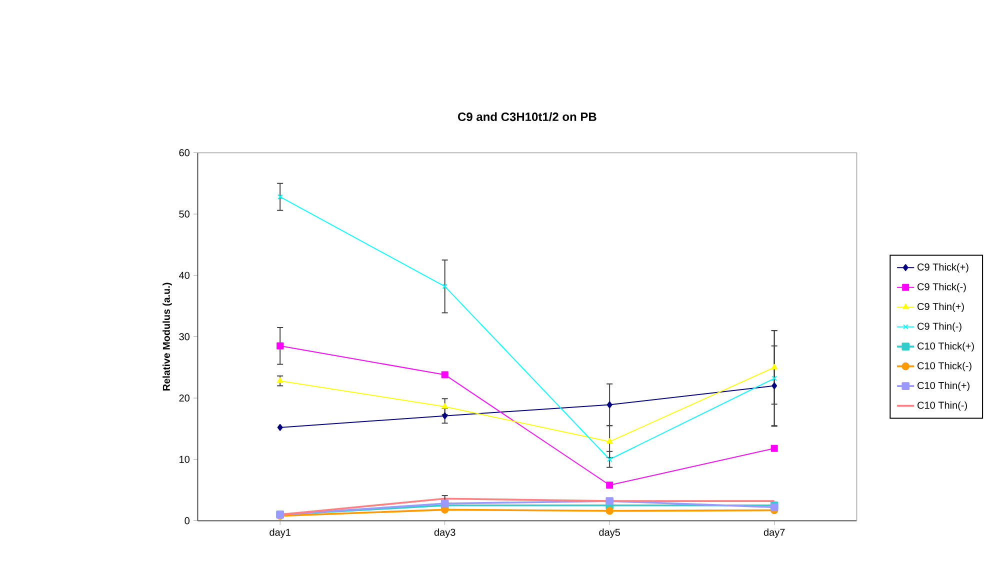 The image size is (996, 571). Describe the element at coordinates (187, 520) in the screenshot. I see `y-tick-label: 0` at that location.